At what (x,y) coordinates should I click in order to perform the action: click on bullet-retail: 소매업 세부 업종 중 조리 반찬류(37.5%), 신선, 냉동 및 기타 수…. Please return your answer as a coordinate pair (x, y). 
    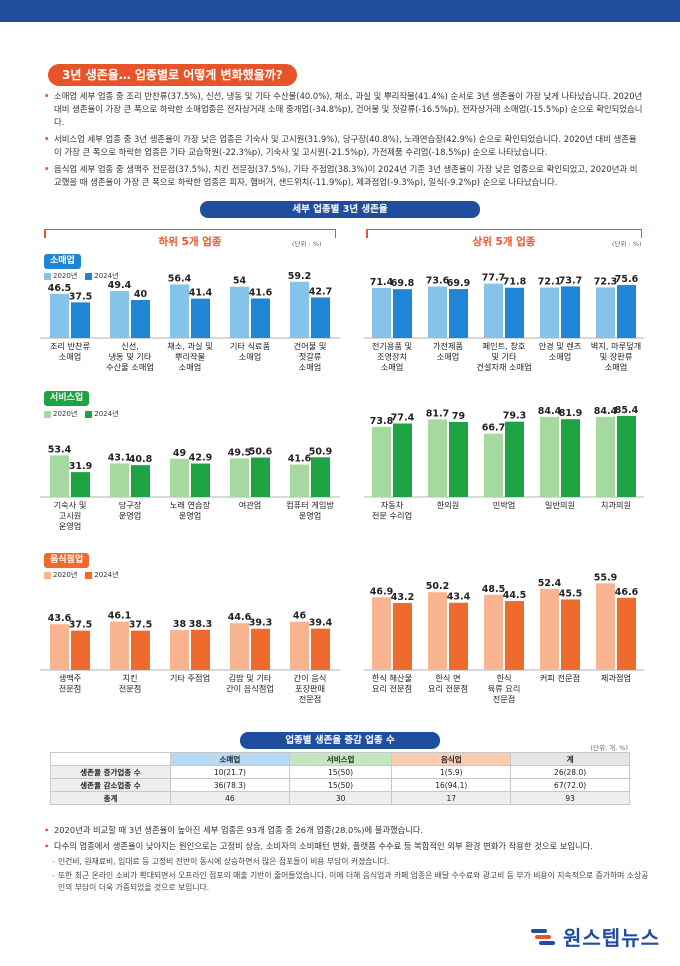
    Looking at the image, I should click on (344, 109).